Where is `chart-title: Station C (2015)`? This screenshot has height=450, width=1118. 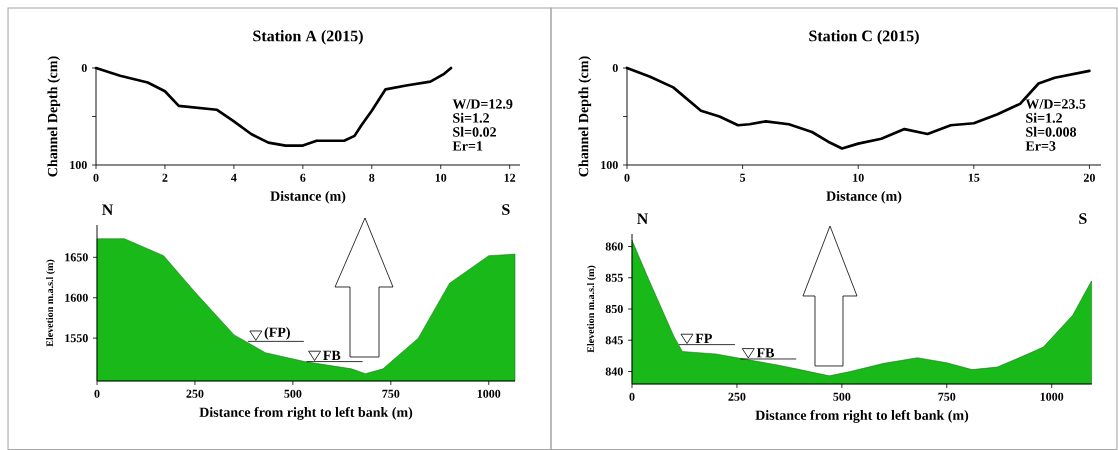 chart-title: Station C (2015) is located at coordinates (864, 37).